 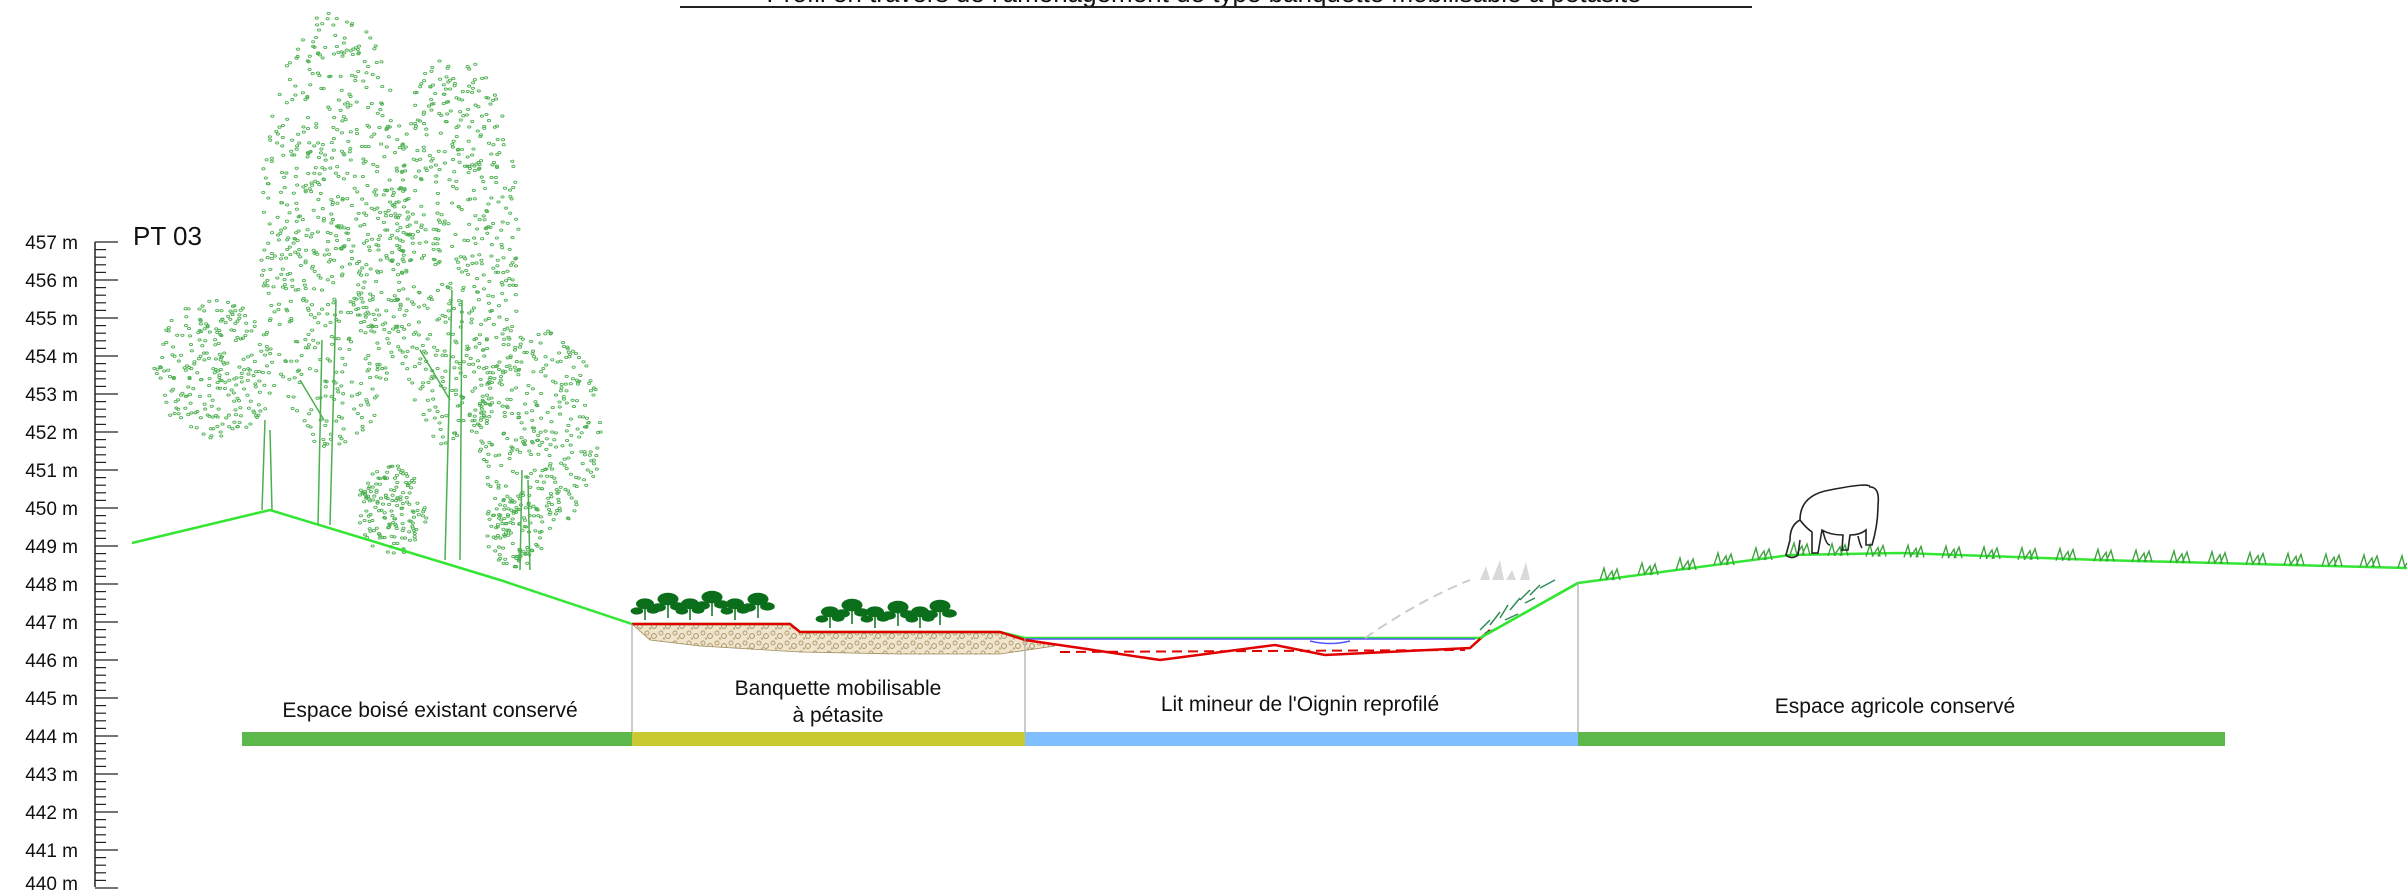 What do you see at coordinates (51, 509) in the screenshot?
I see `axis-label-450: 450 m` at bounding box center [51, 509].